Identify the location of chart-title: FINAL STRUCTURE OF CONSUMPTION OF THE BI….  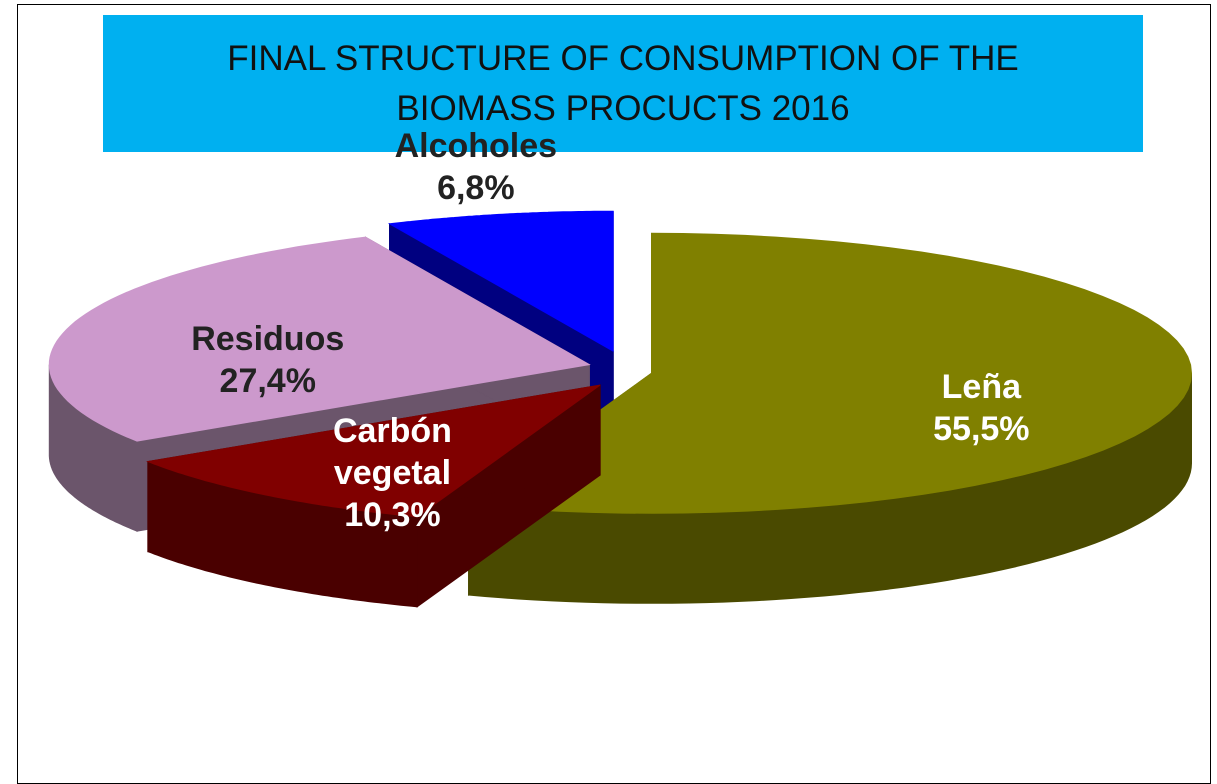
(623, 83).